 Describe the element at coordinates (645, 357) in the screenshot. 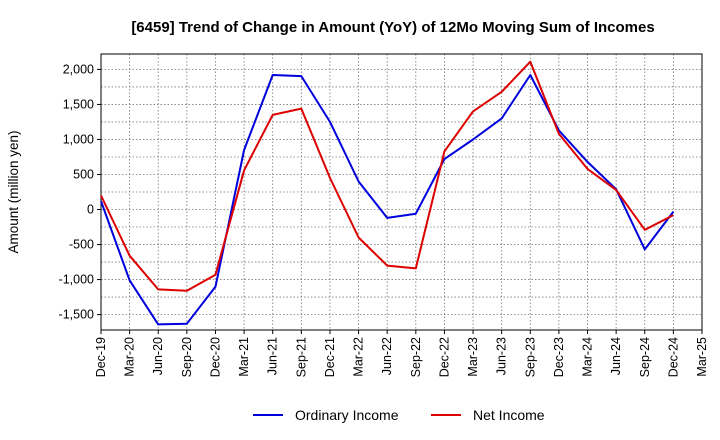

I see `x-tick-label: Sep-24` at that location.